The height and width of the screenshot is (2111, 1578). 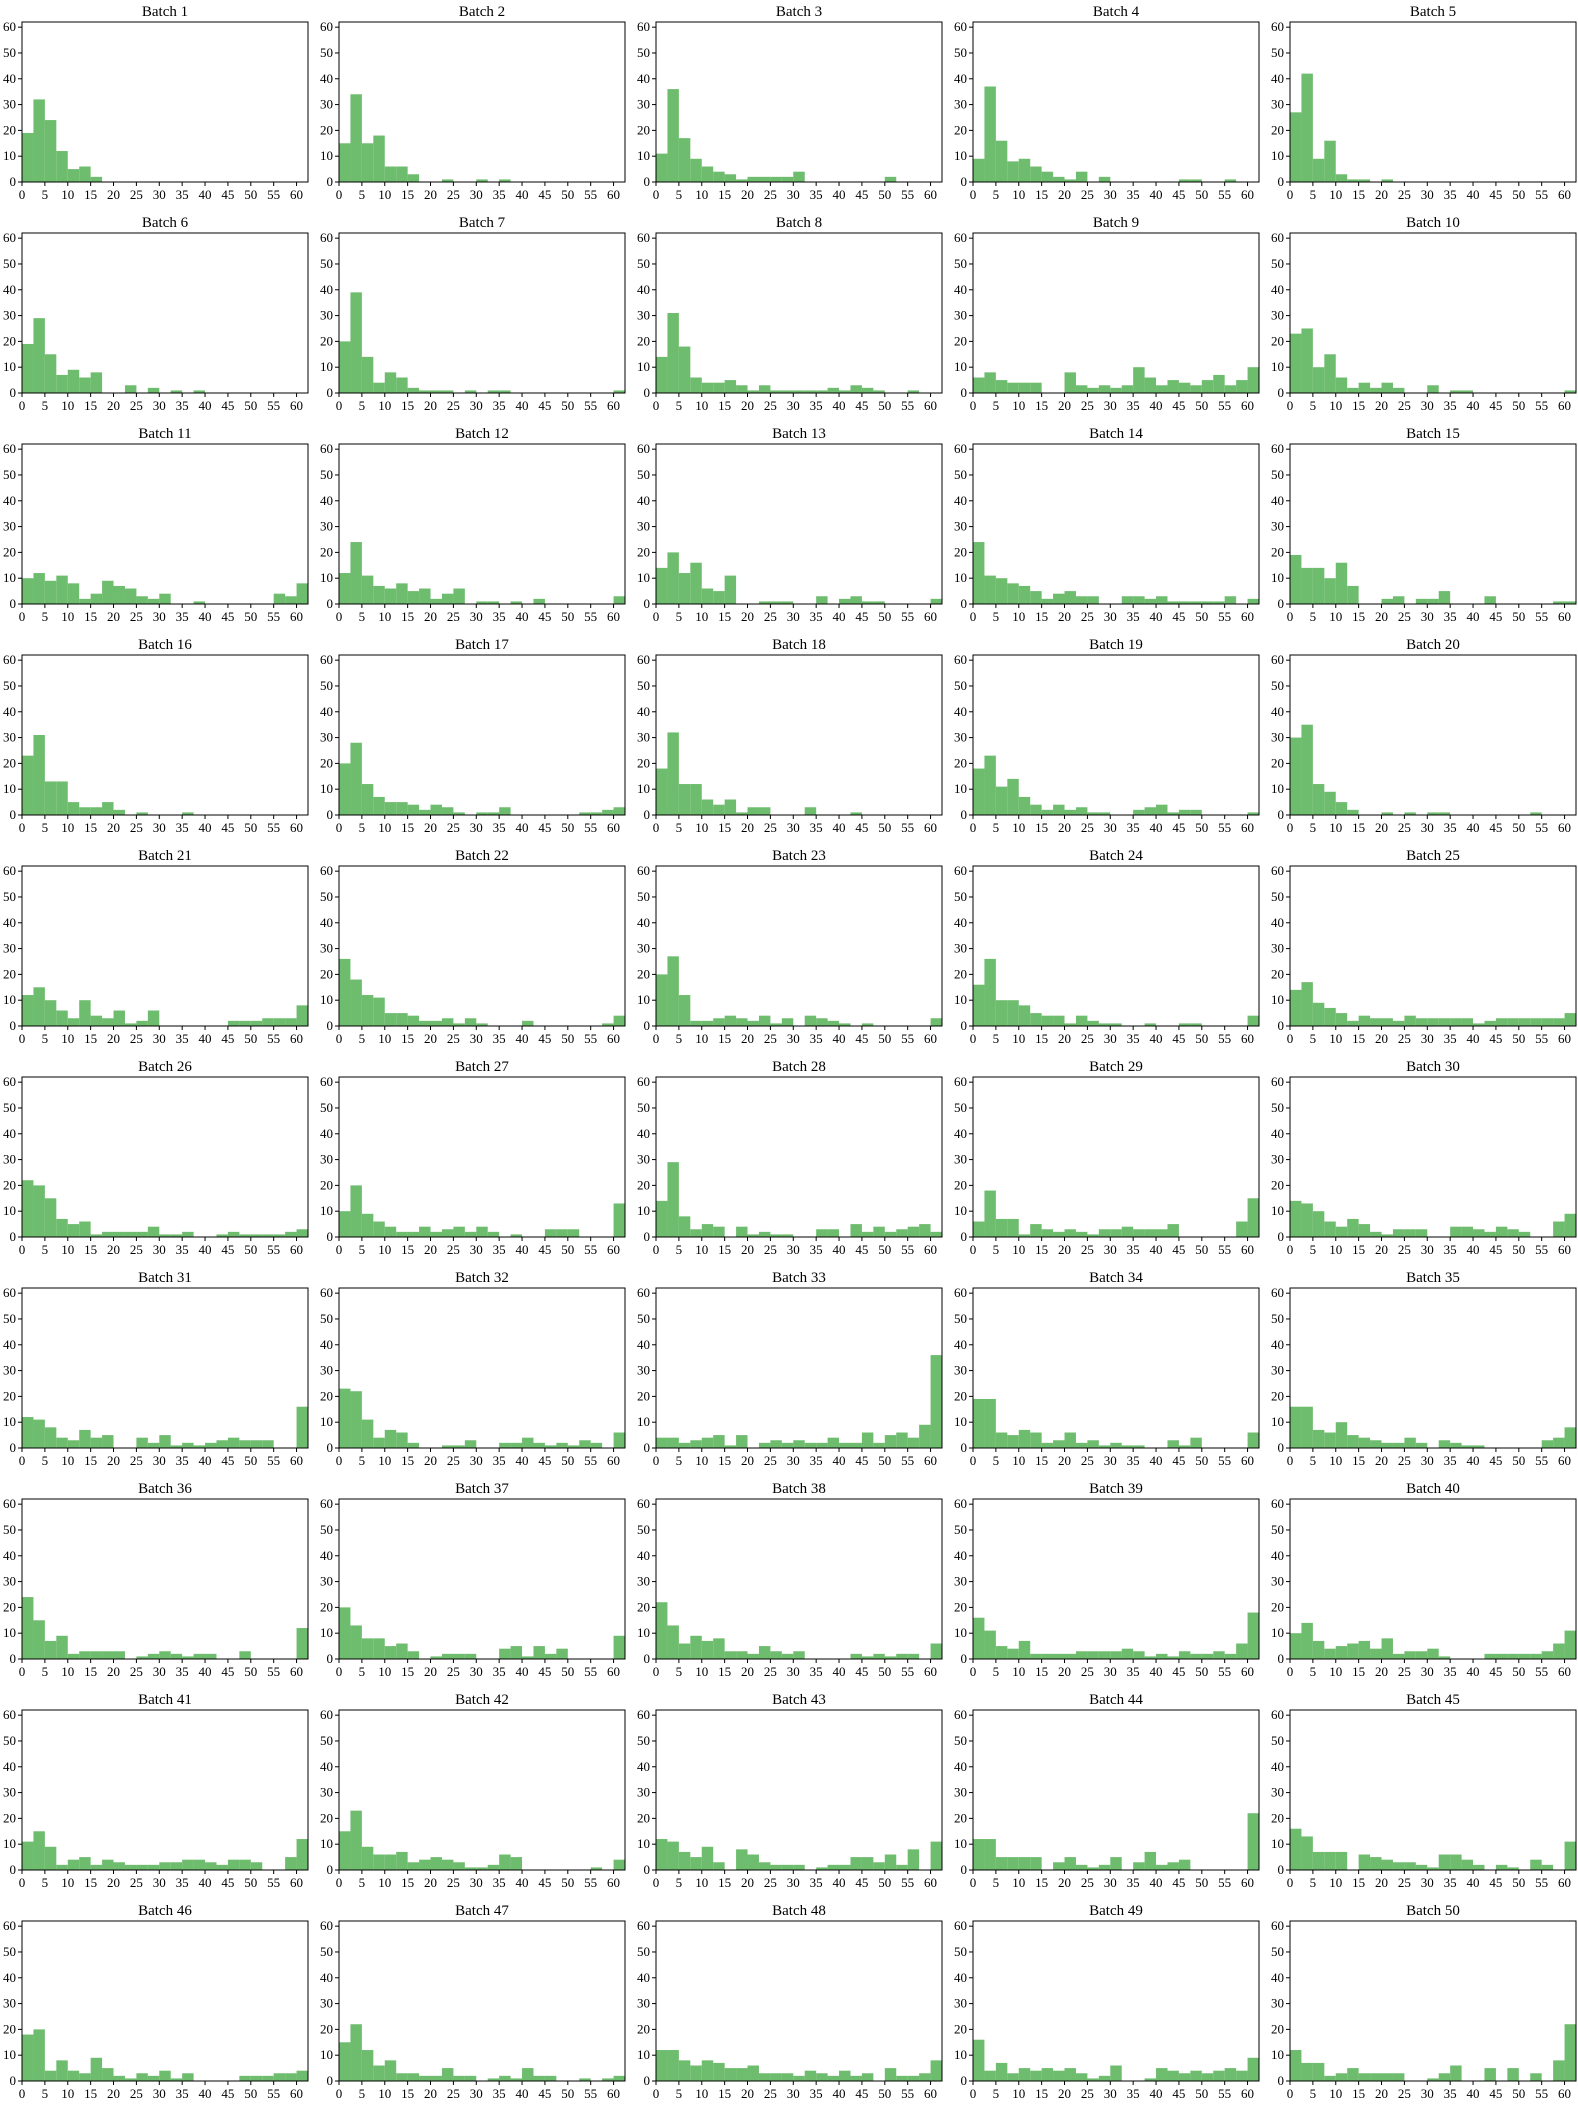 What do you see at coordinates (1277, 315) in the screenshot?
I see `y-tick-label: 30` at bounding box center [1277, 315].